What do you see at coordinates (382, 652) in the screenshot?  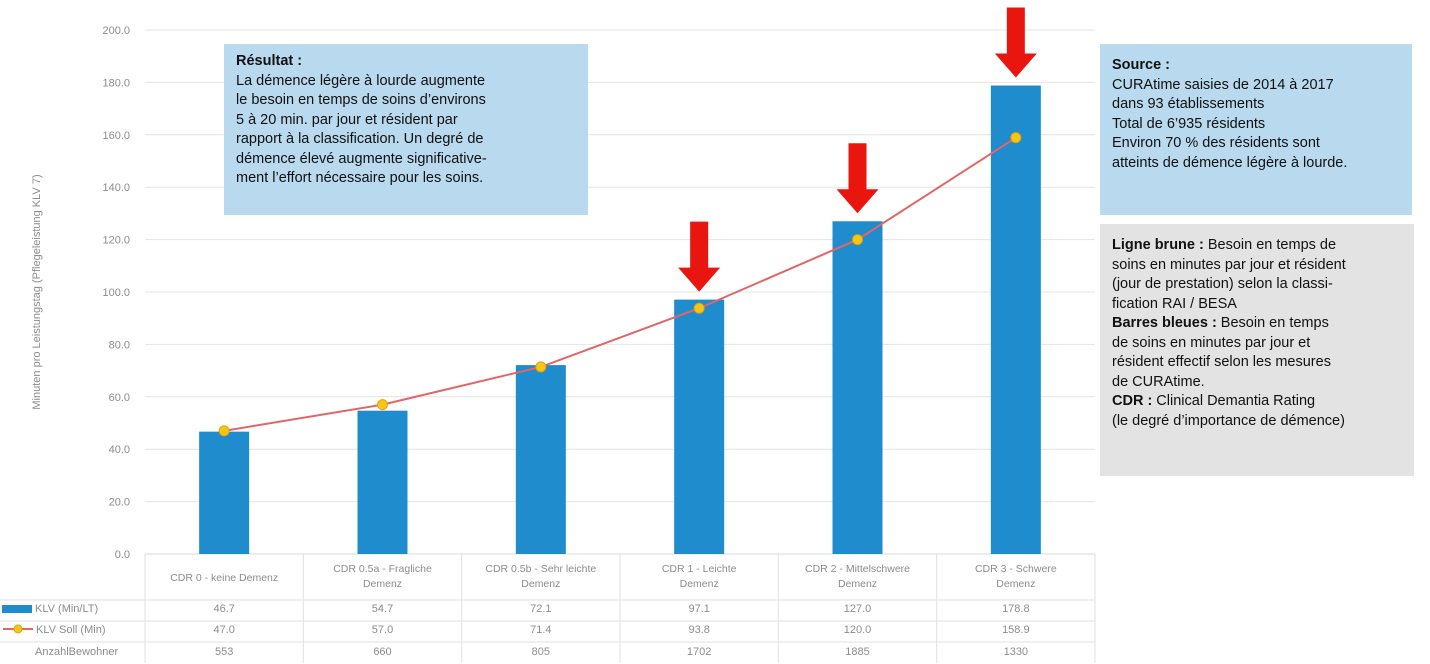 I see `count-value-cell: 660` at bounding box center [382, 652].